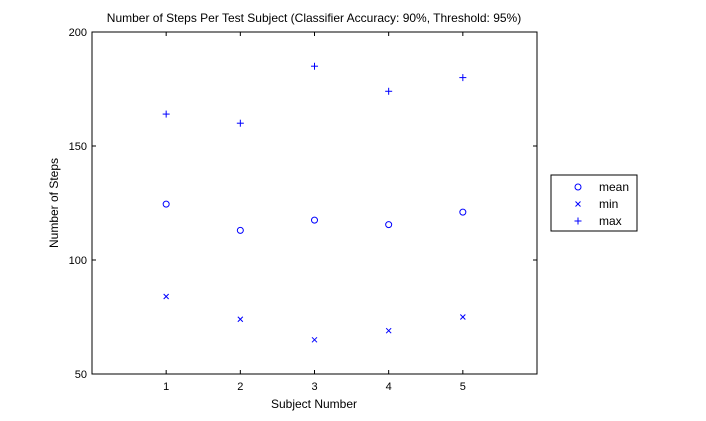 This screenshot has width=706, height=421. Describe the element at coordinates (314, 404) in the screenshot. I see `x-axis-label: Subject Number` at that location.